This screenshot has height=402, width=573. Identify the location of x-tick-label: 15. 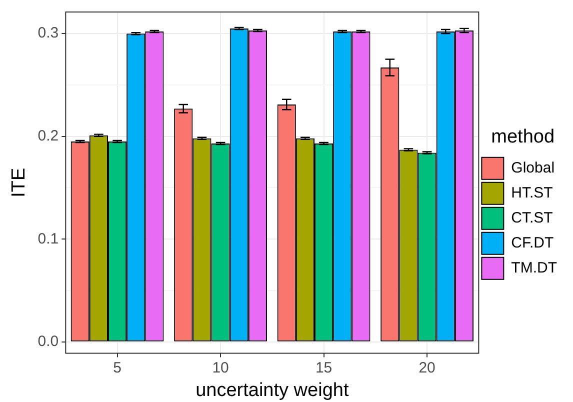
(323, 367).